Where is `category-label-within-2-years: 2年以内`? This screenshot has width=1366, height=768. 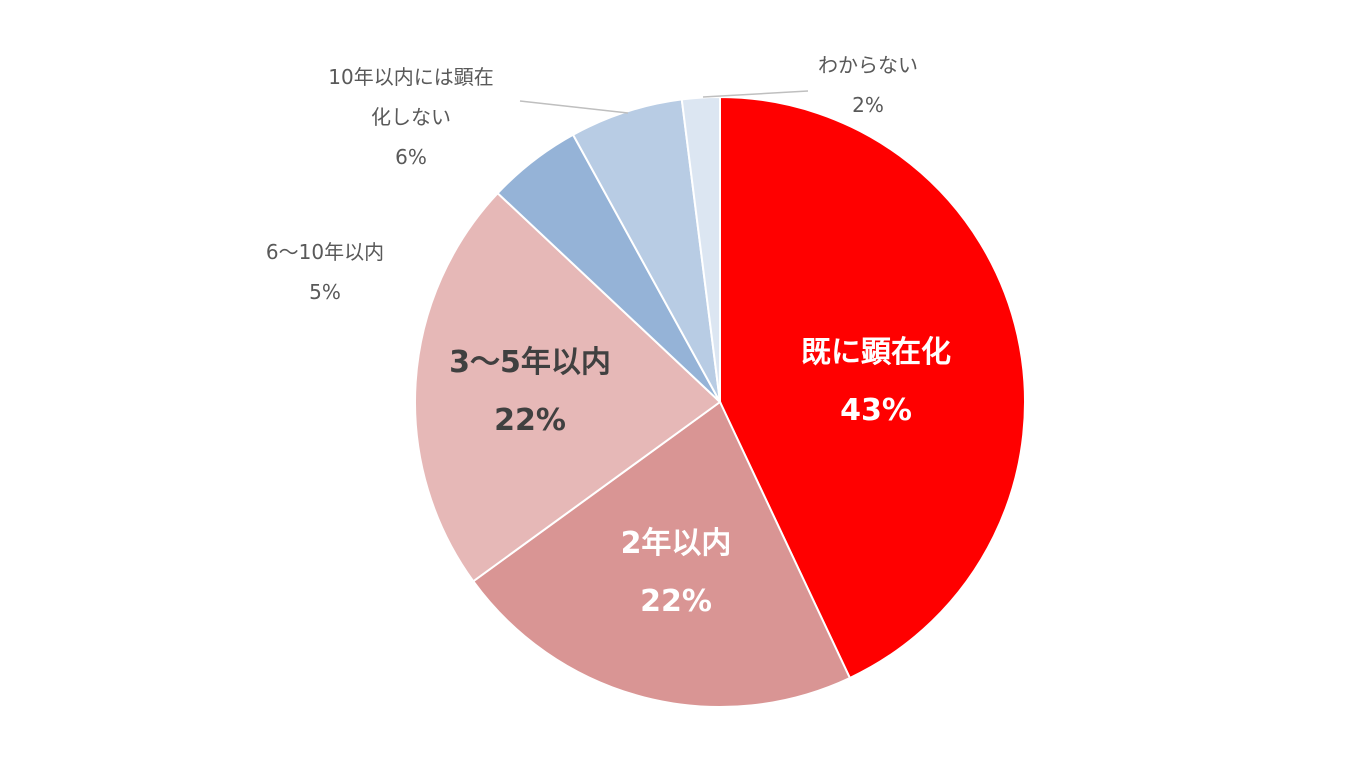
category-label-within-2-years: 2年以内 is located at coordinates (676, 543).